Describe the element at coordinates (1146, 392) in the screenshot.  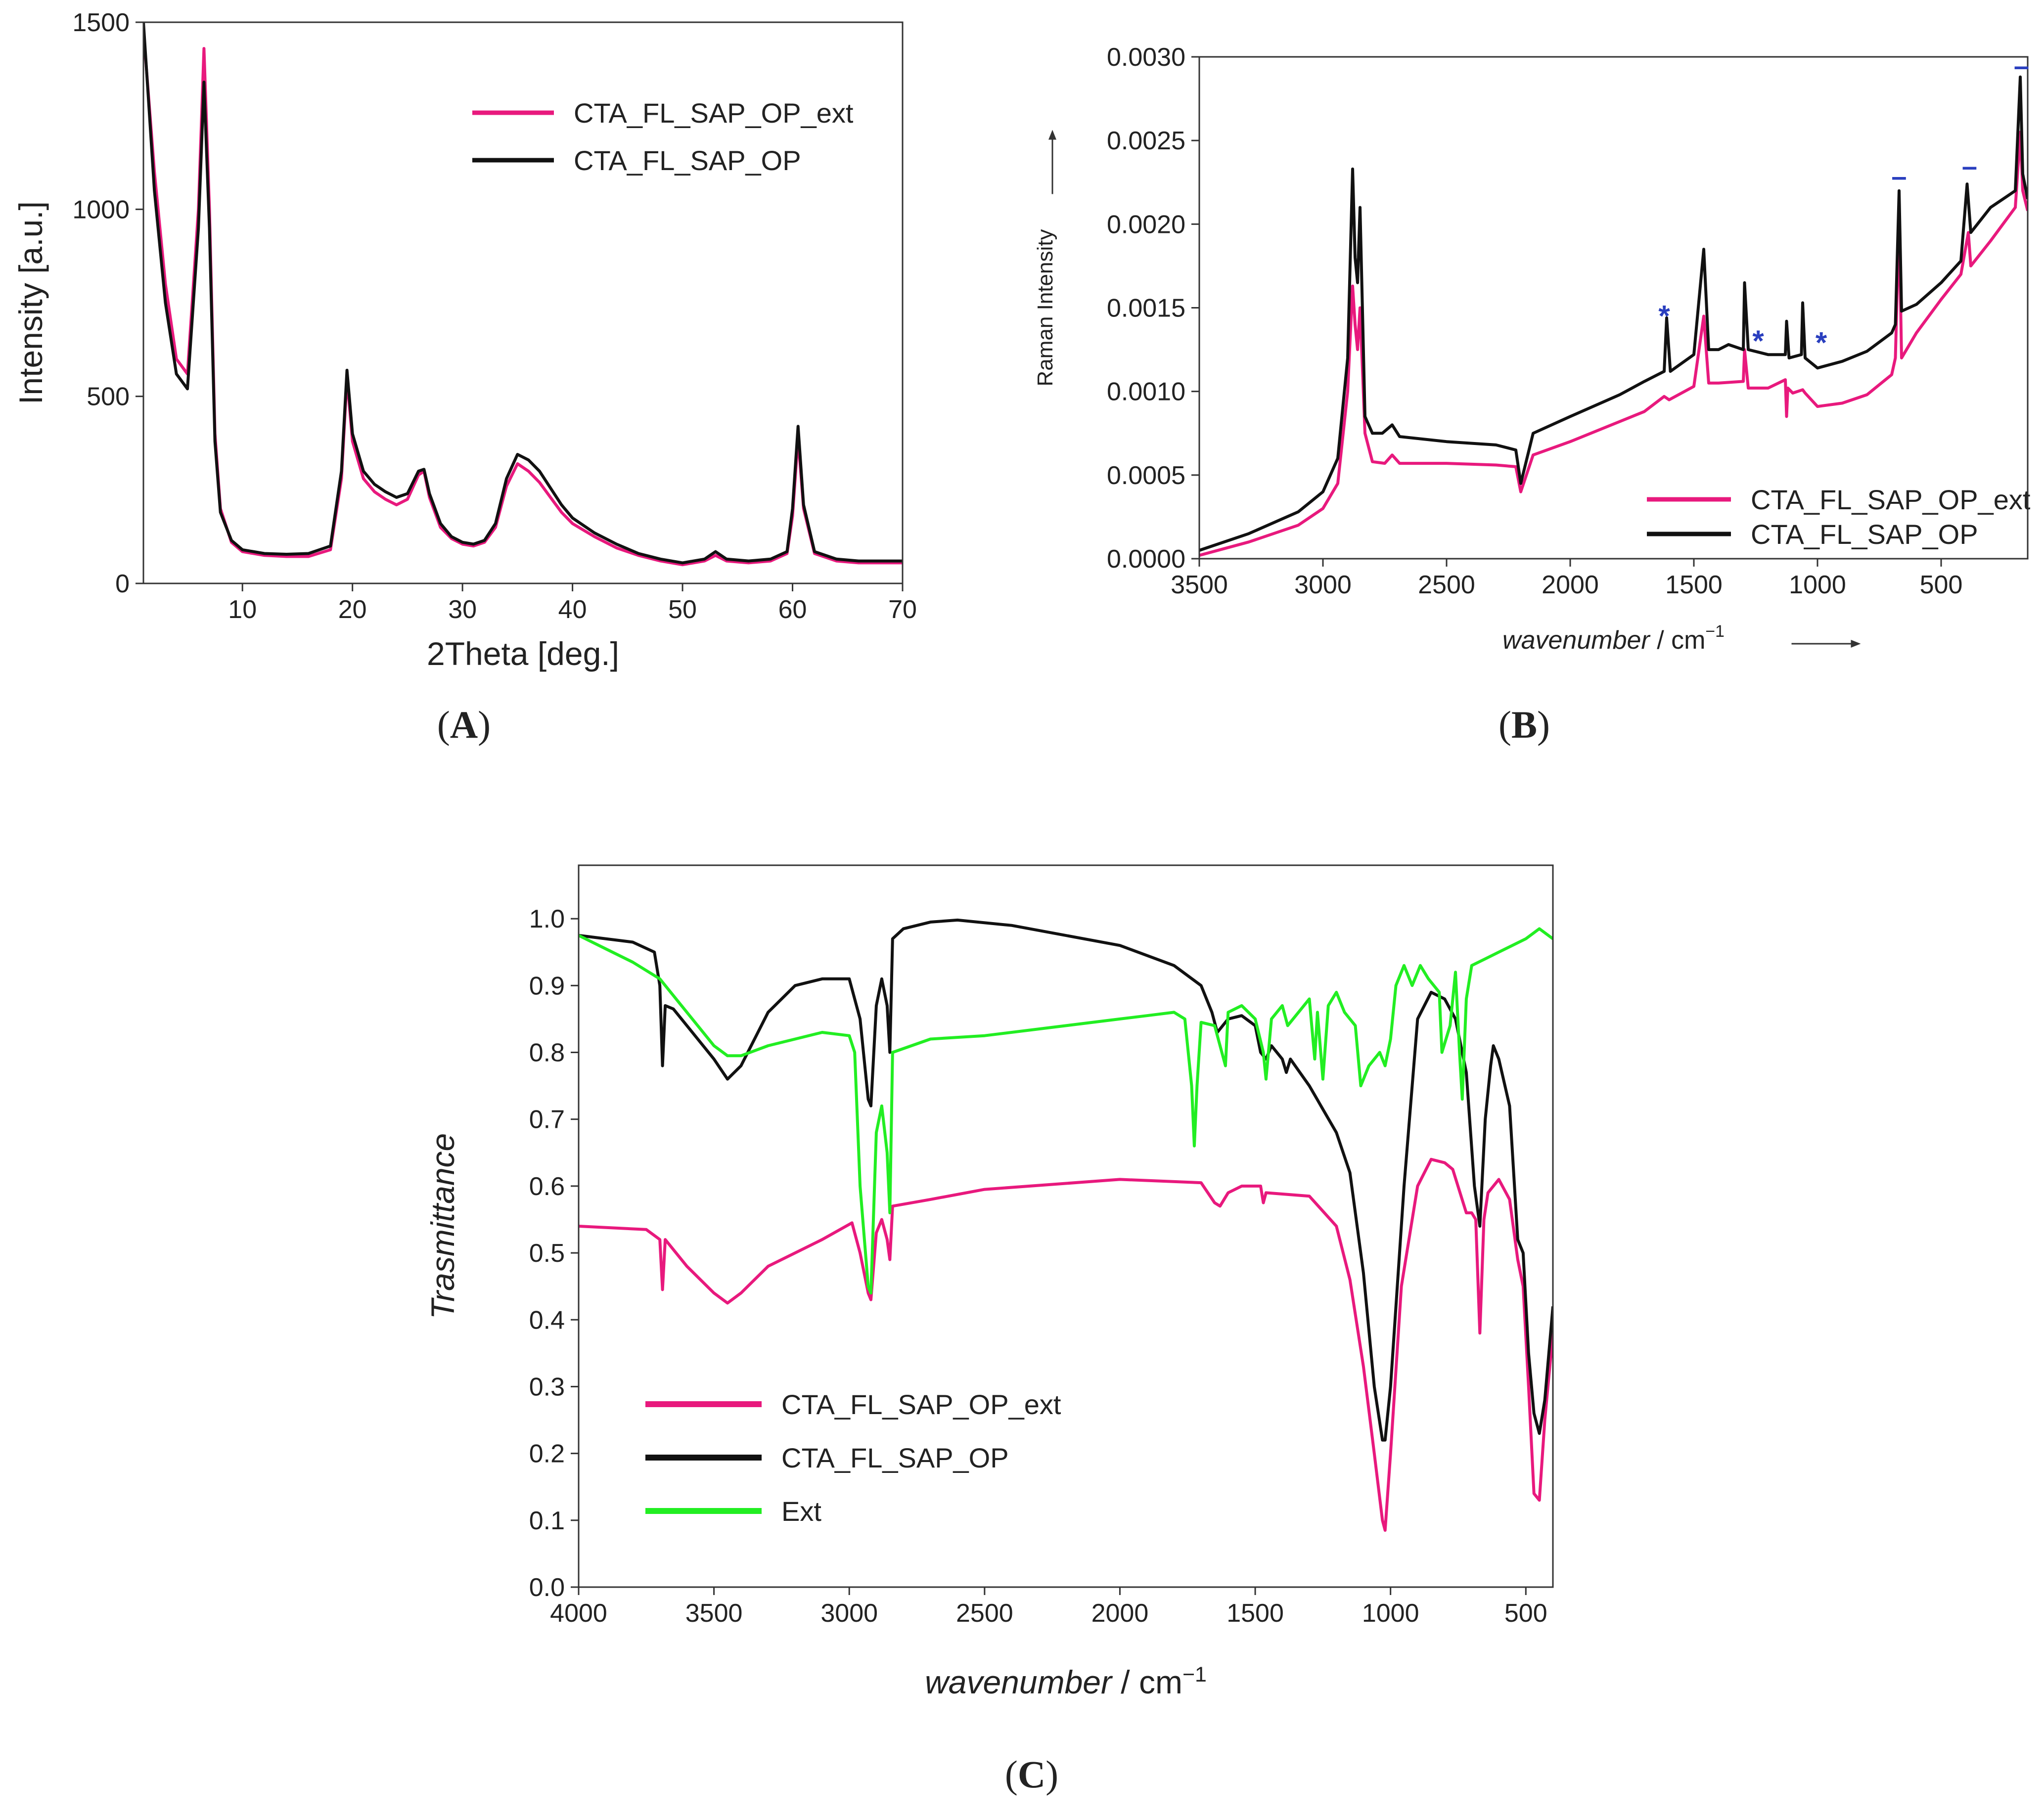
I see `y-tick-label: 0.0010` at that location.